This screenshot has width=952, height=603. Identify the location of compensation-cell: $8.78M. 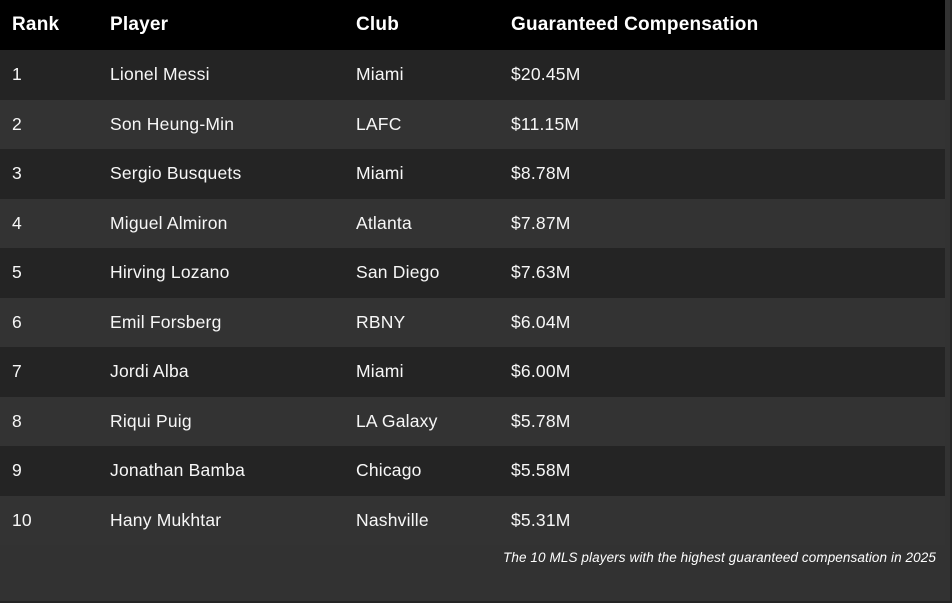
(541, 173).